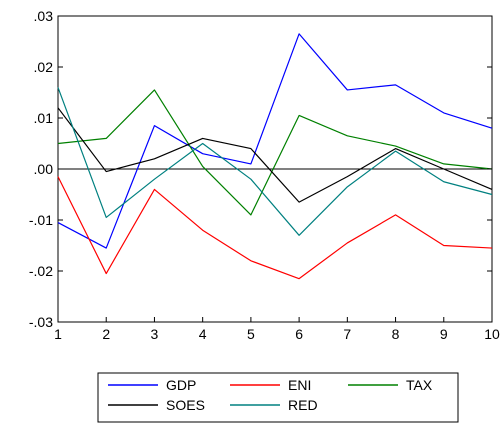  What do you see at coordinates (181, 385) in the screenshot?
I see `legend-label-gdp: GDP` at bounding box center [181, 385].